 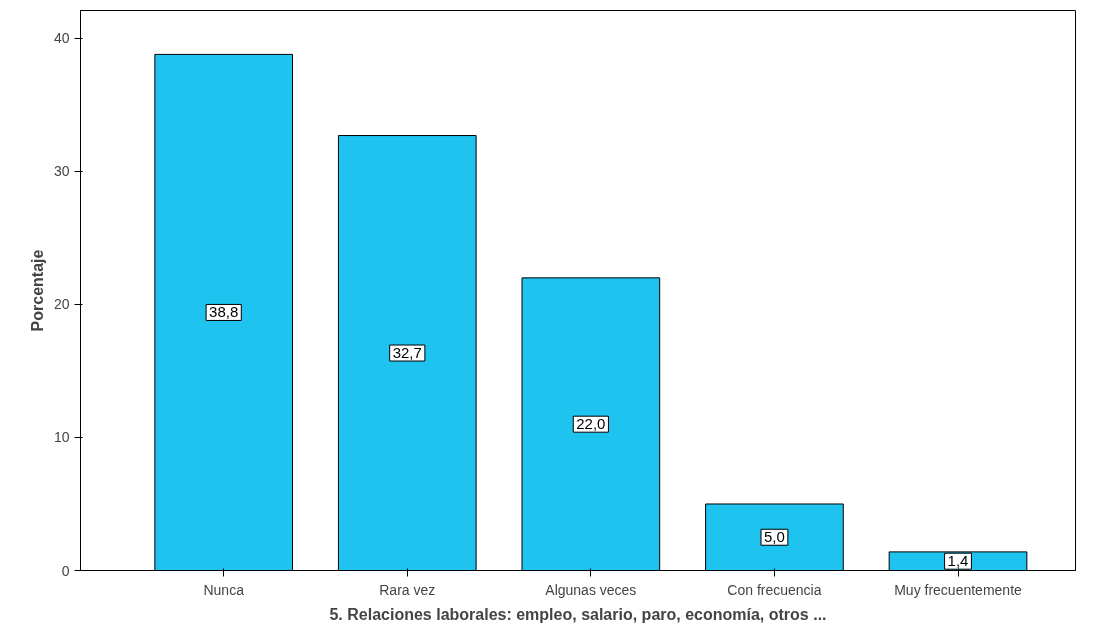 What do you see at coordinates (224, 312) in the screenshot?
I see `data-label: 38,8` at bounding box center [224, 312].